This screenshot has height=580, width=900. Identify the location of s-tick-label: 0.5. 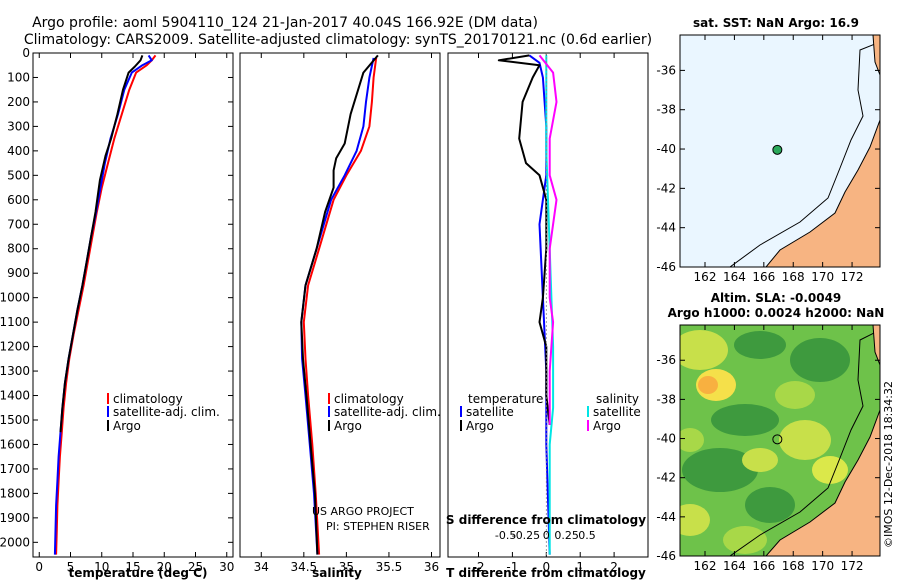
(587, 535).